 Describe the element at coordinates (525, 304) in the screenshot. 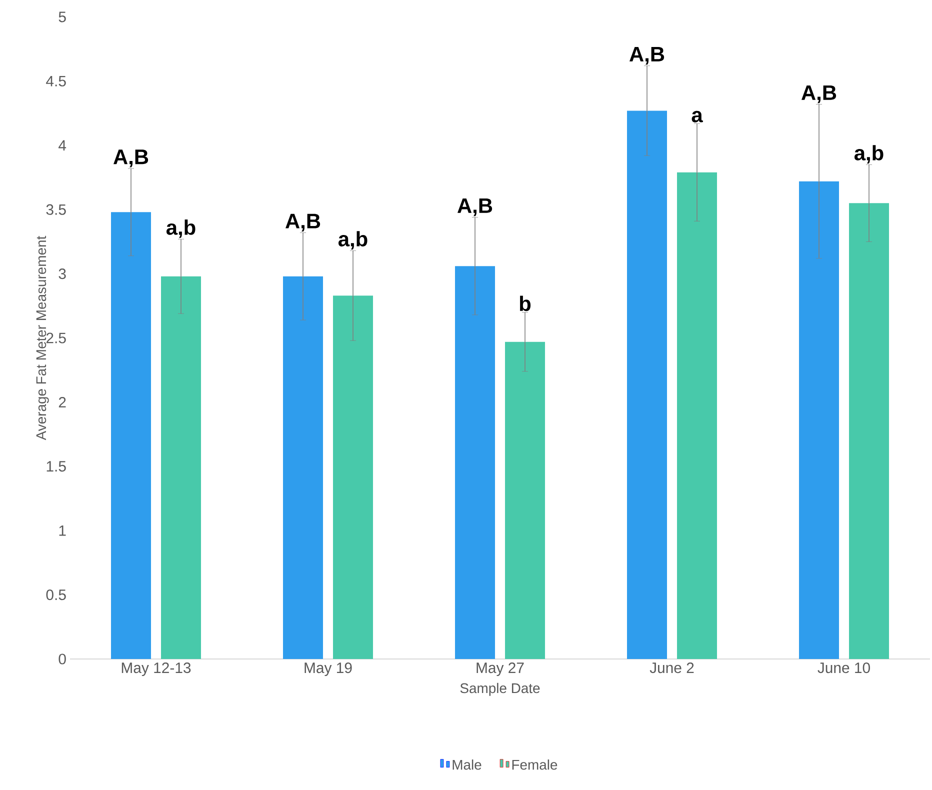

I see `annotation: b` at that location.